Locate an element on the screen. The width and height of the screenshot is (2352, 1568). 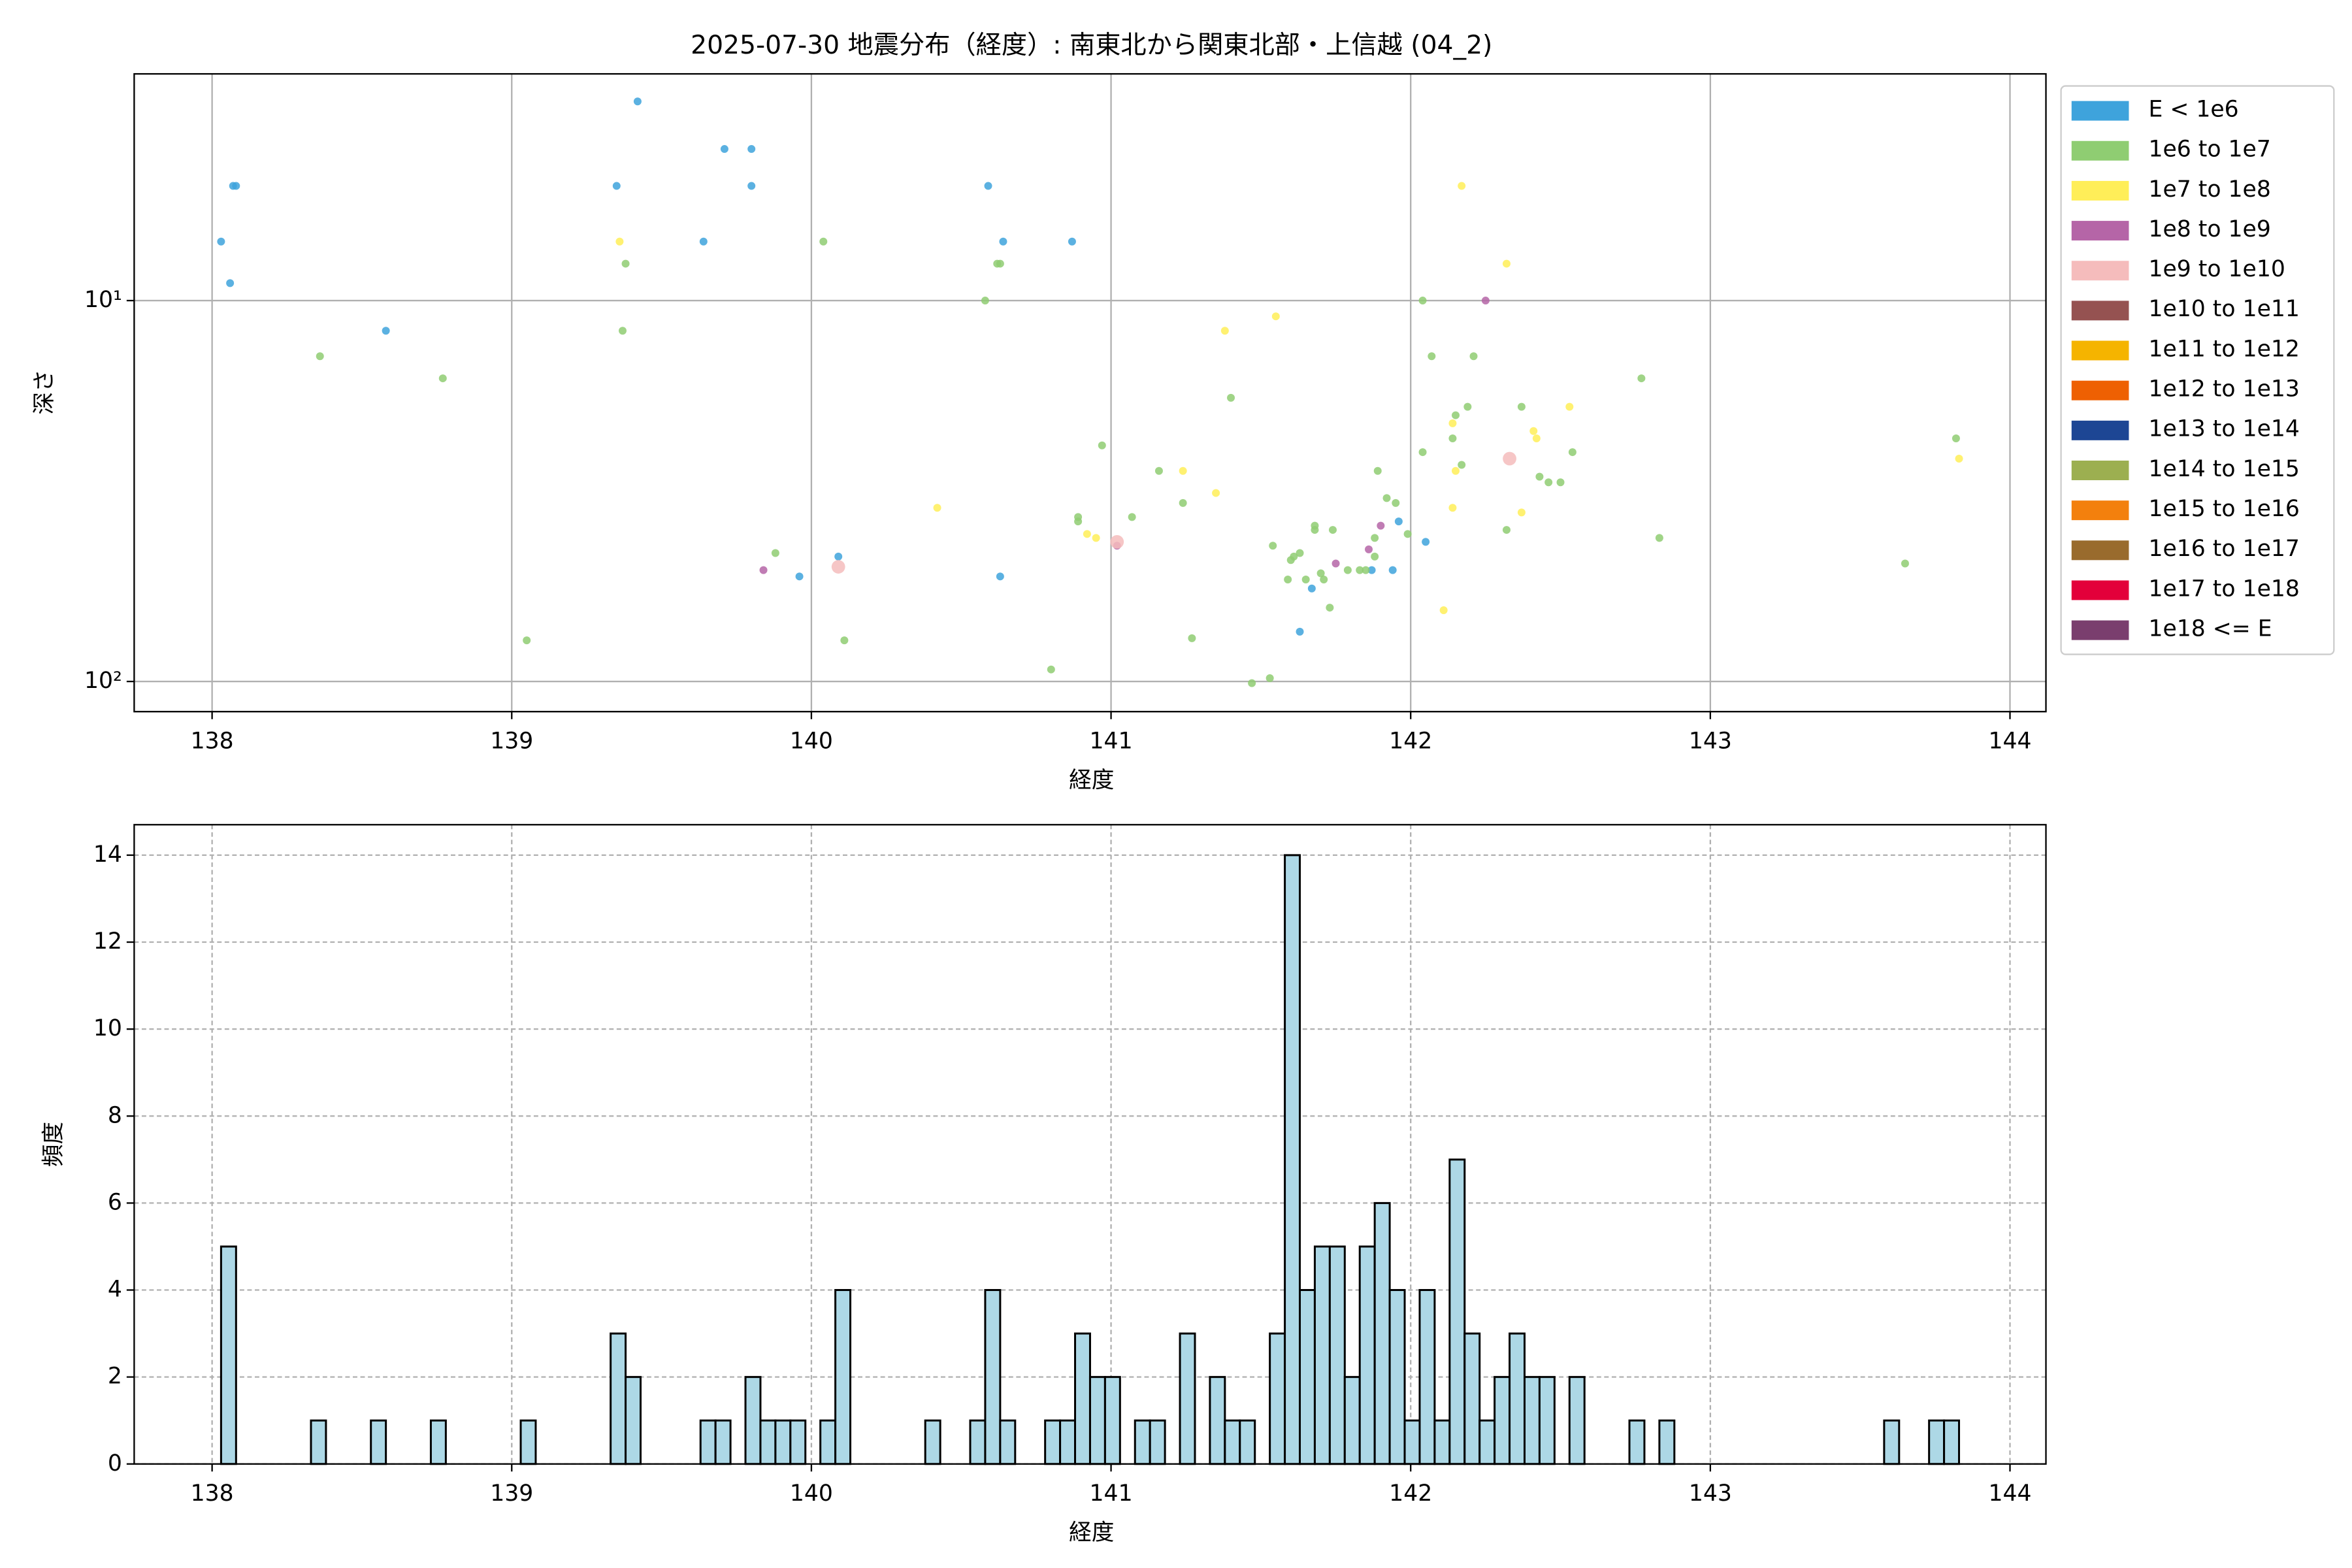
y-tick-label: 10² is located at coordinates (103, 681).